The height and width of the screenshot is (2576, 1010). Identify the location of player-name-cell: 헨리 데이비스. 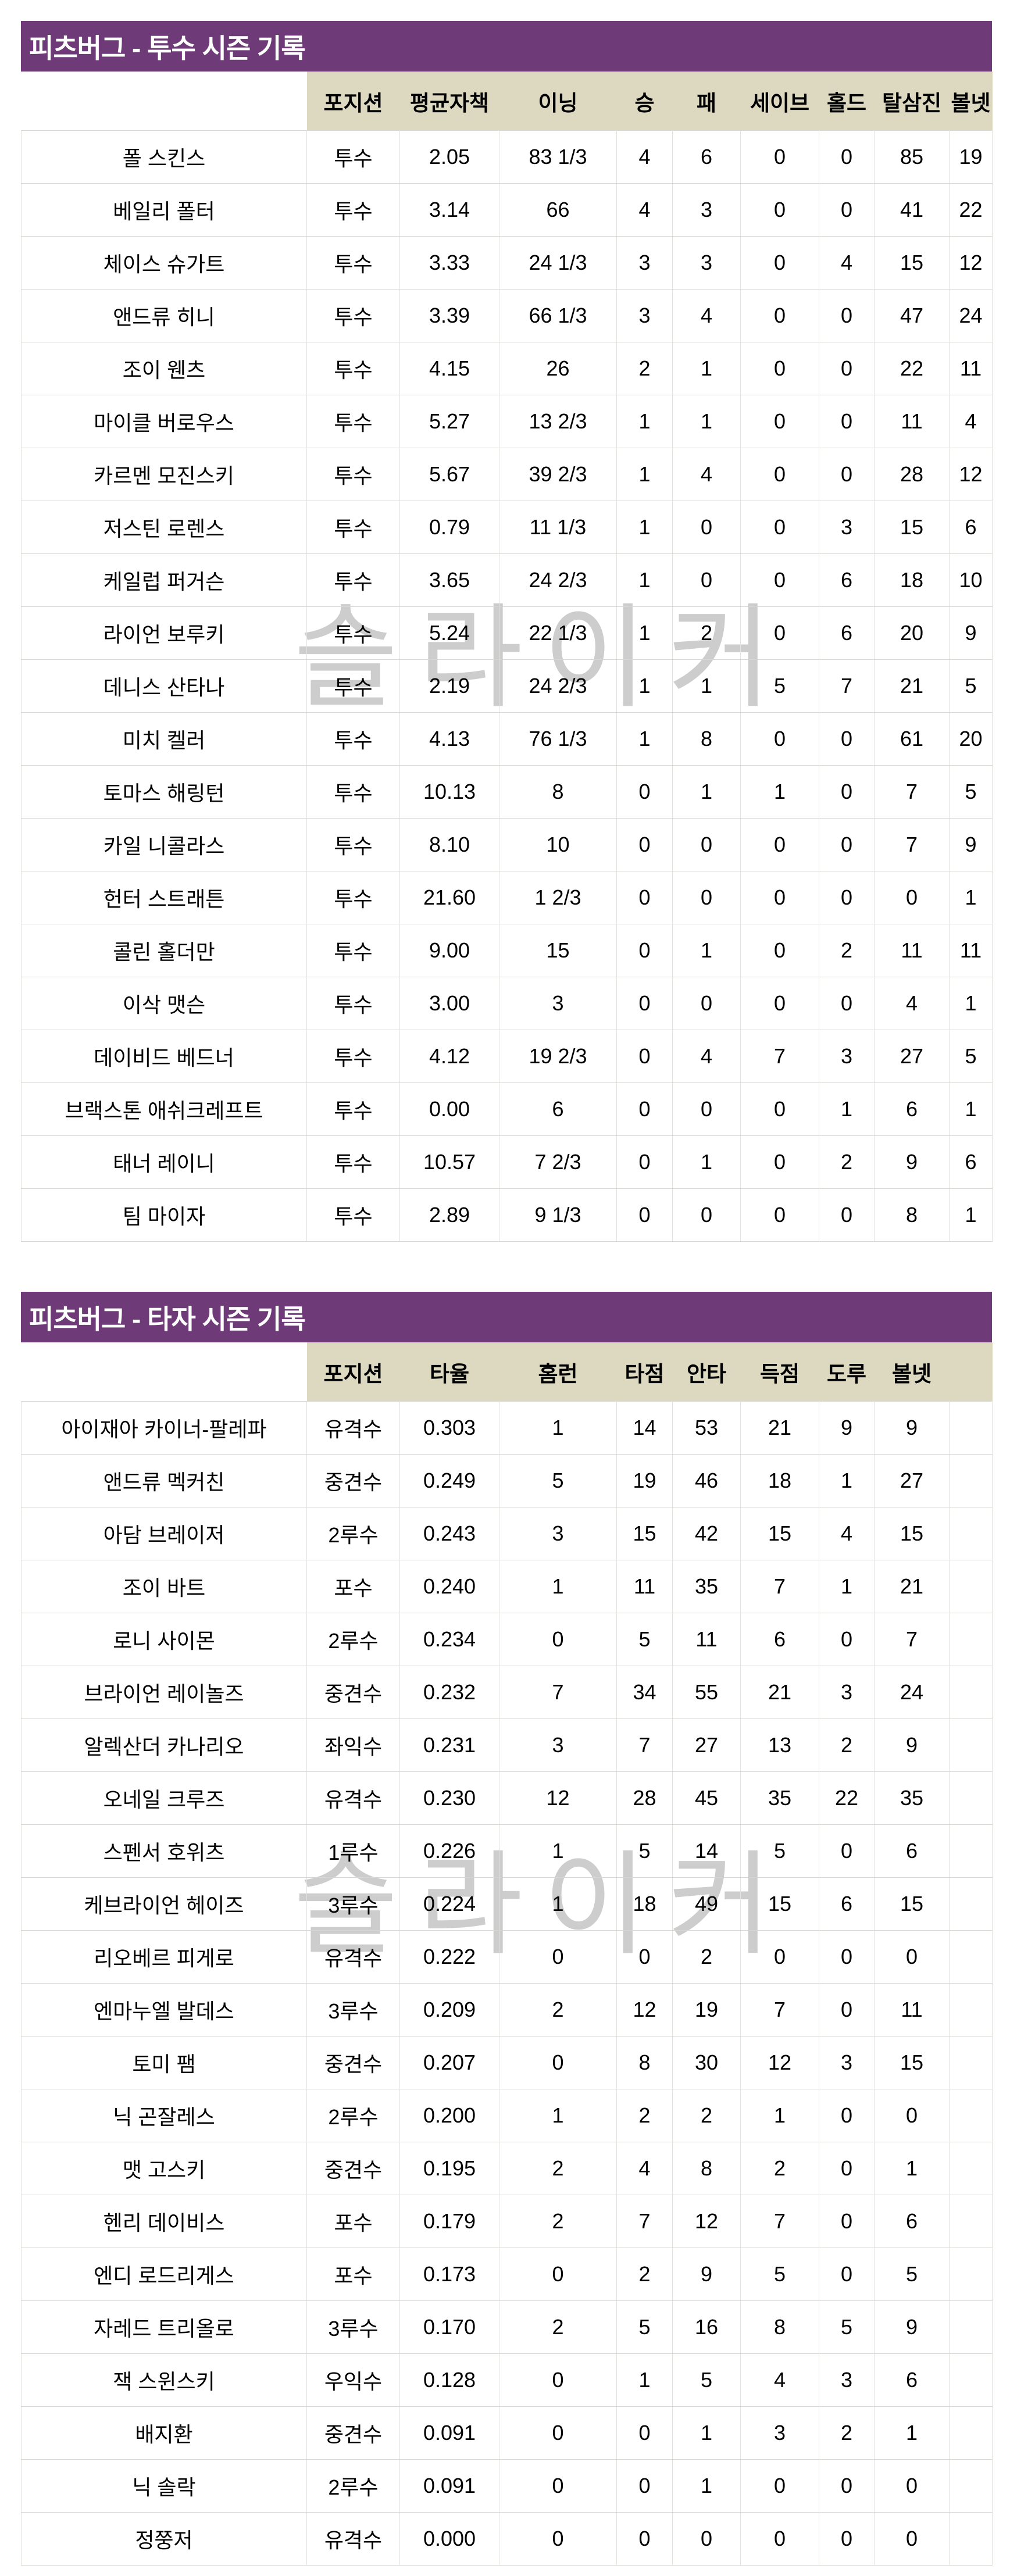
(164, 2221).